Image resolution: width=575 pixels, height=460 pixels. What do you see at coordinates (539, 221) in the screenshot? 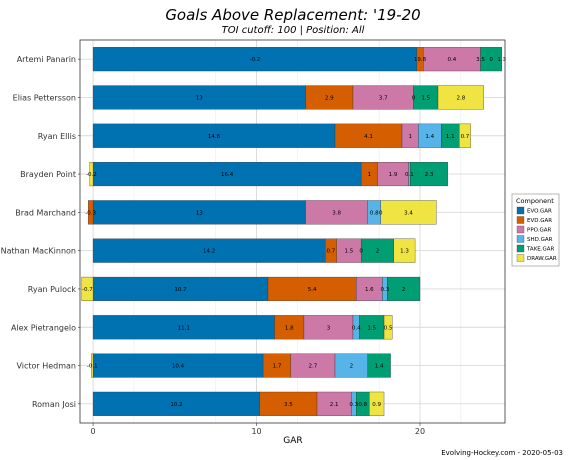
I see `legend-item: EVD.GAR` at bounding box center [539, 221].